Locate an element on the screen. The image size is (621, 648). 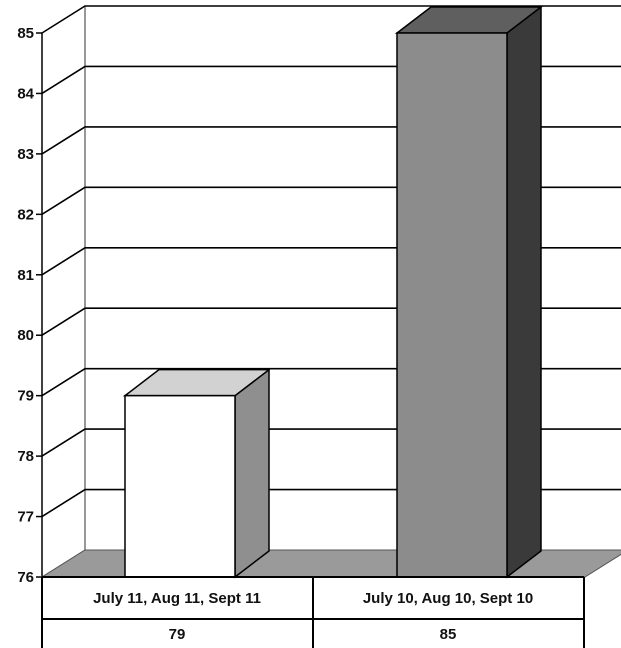
y-tick-label-77: 77 is located at coordinates (25, 517).